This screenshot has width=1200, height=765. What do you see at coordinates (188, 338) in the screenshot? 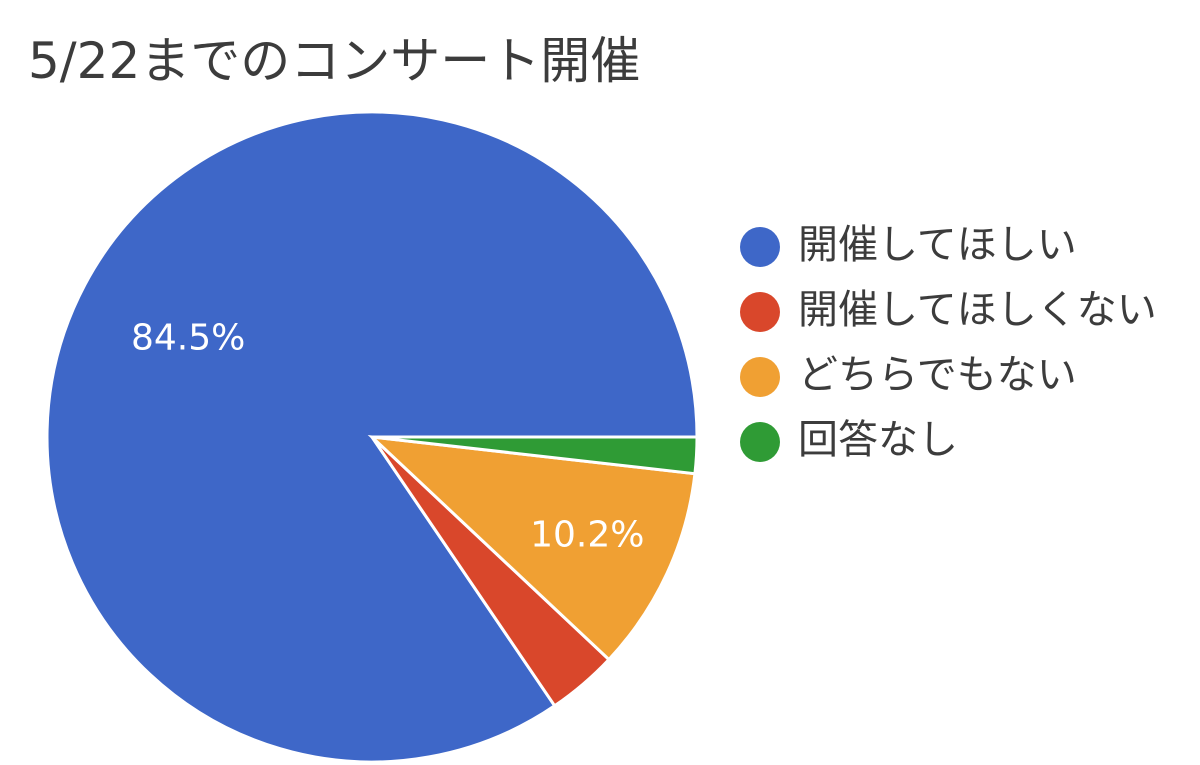
I see `slice-data-label-1: 84.5%` at bounding box center [188, 338].